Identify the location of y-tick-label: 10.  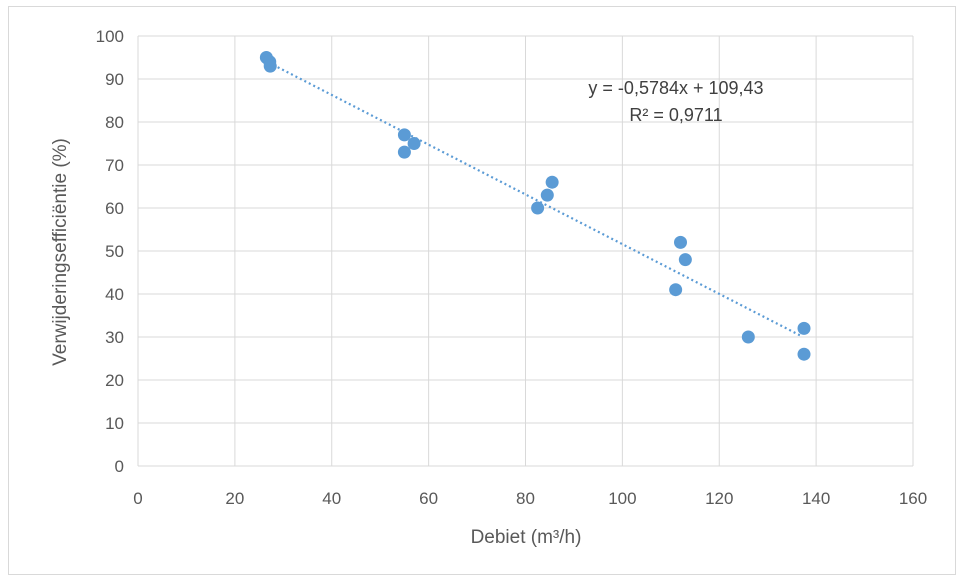
(114, 423).